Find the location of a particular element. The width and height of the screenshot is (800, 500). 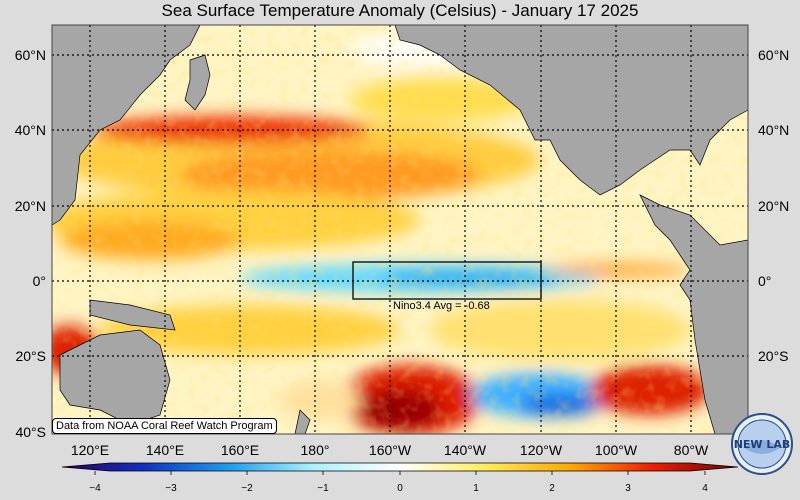

colorbar-tick-label: −2 is located at coordinates (247, 488).